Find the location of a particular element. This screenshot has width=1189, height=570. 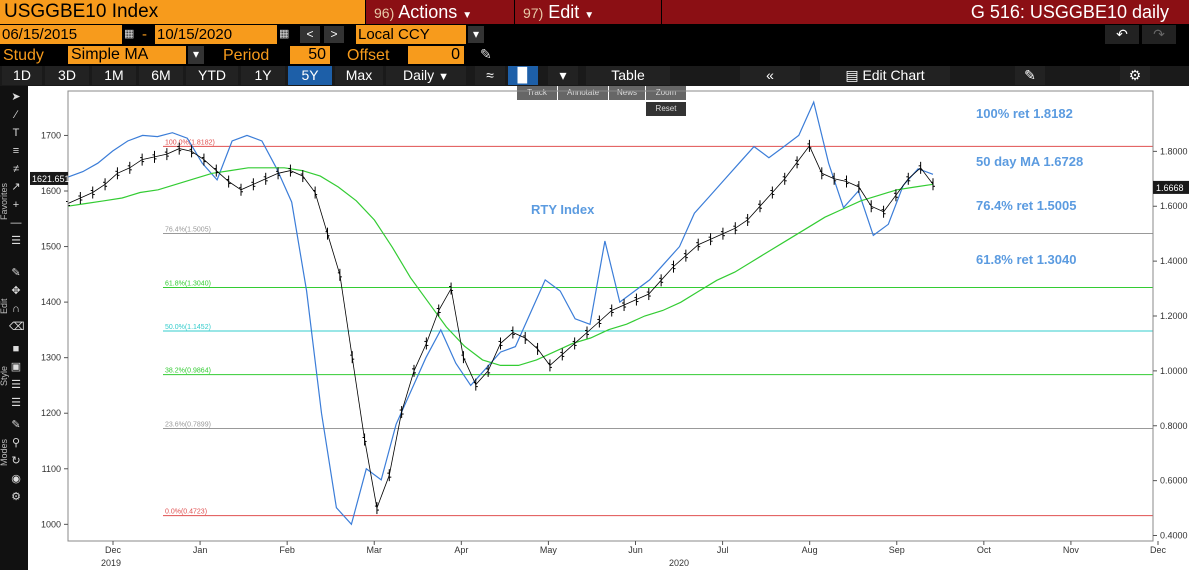

right-tick-label: 1.8000 is located at coordinates (1174, 151).